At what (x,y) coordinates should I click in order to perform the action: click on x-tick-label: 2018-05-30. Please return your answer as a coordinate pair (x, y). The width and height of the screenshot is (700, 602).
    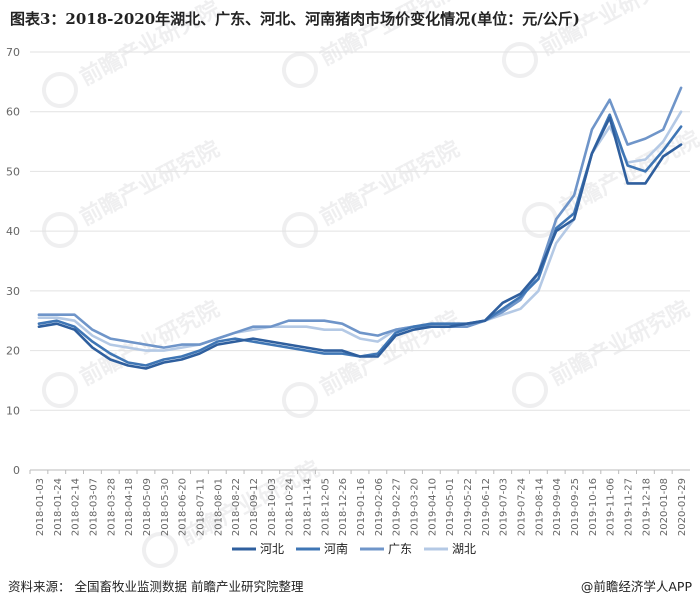
    Looking at the image, I should click on (165, 507).